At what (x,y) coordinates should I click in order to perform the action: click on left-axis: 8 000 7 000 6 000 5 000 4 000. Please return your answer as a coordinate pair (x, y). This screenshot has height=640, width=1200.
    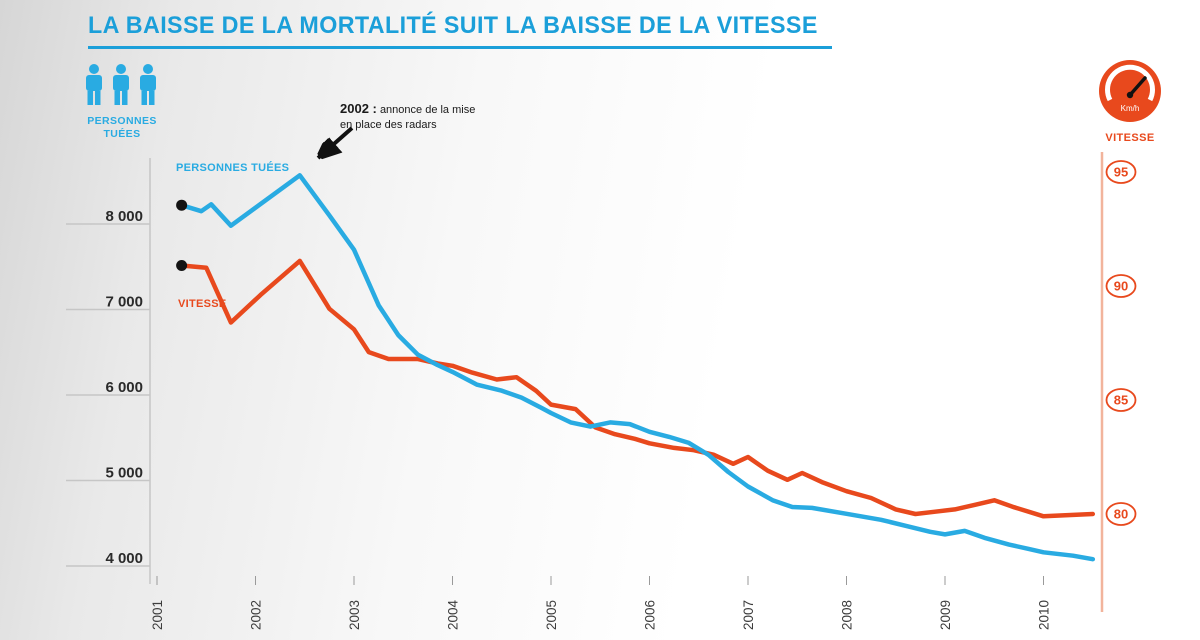
    Looking at the image, I should click on (108, 371).